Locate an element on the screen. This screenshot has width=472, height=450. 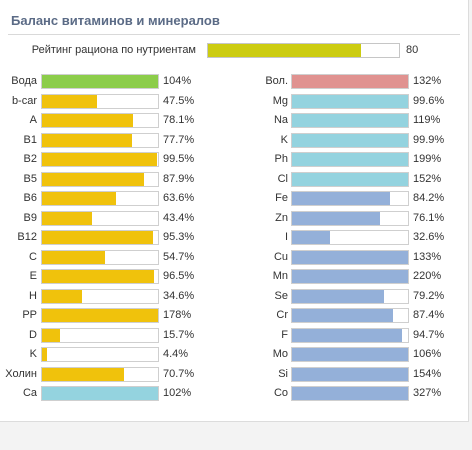
mineral-percent: 99.6% is located at coordinates (429, 100).